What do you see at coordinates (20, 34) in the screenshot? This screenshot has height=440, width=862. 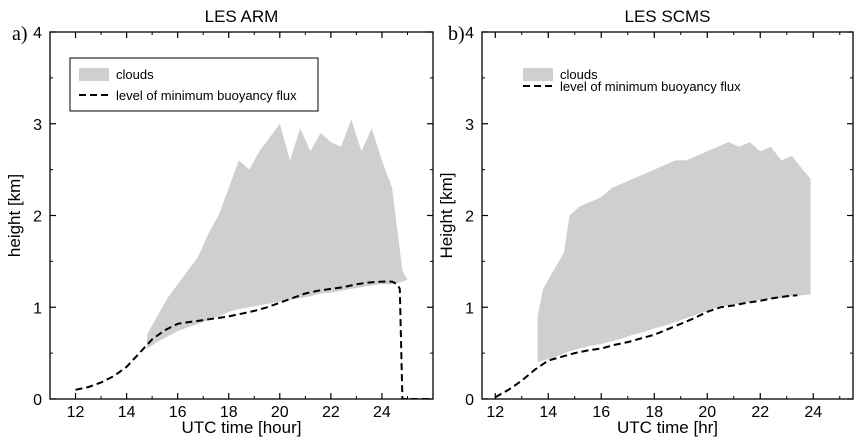 I see `panel-label: a)` at bounding box center [20, 34].